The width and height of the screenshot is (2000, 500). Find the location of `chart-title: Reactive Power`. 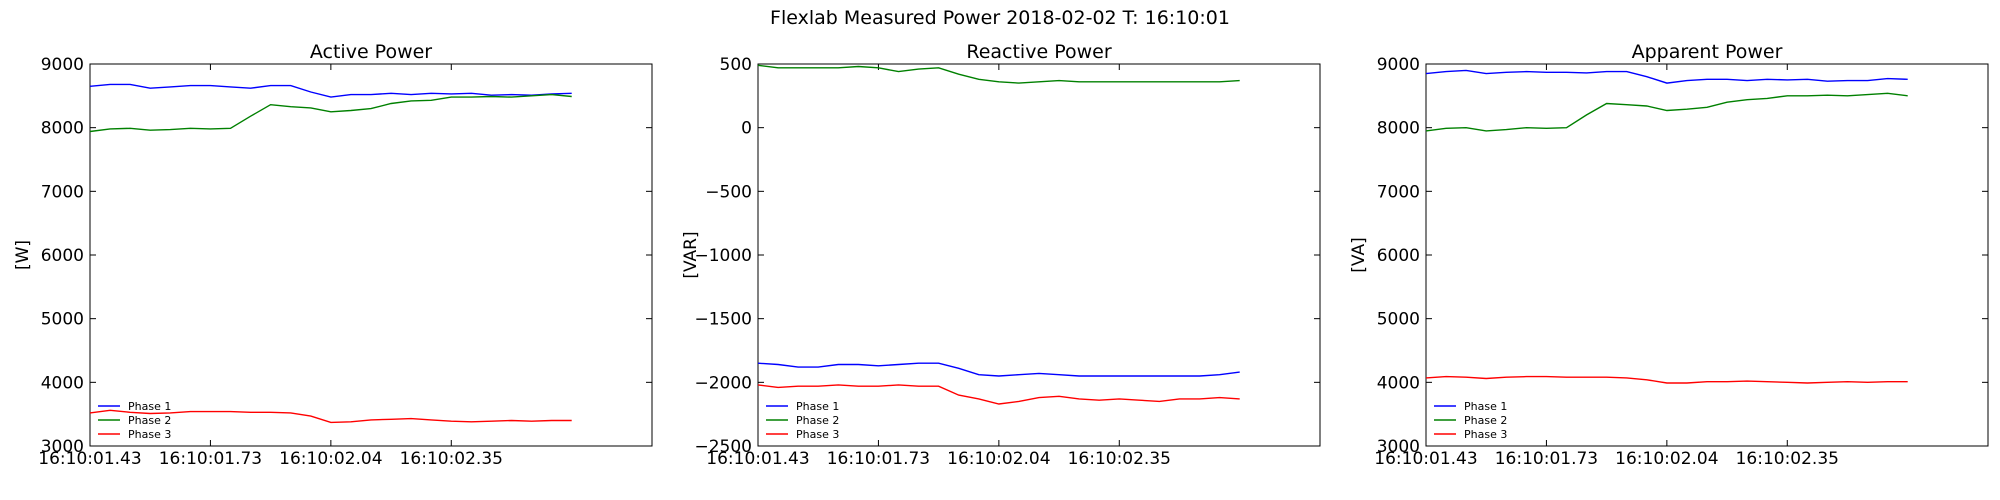

chart-title: Reactive Power is located at coordinates (1038, 52).